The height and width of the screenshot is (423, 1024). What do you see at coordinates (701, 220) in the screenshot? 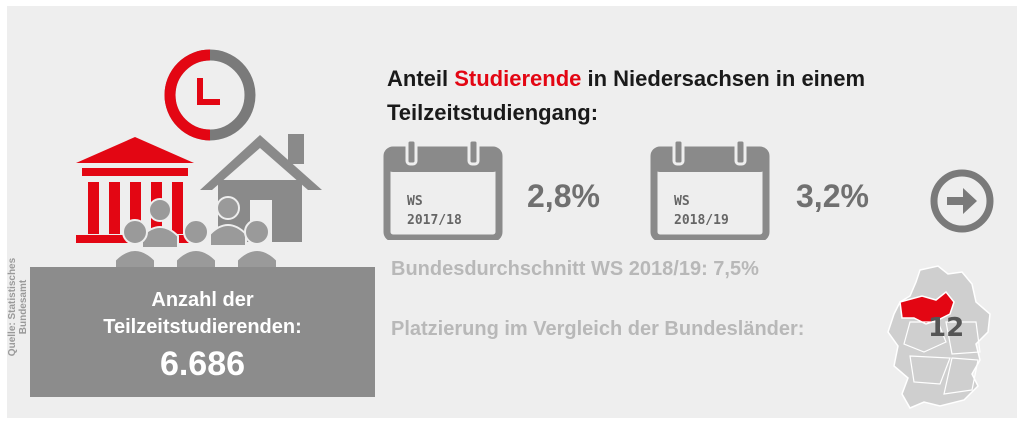
I see `calendar-label-line2: 2018/19` at bounding box center [701, 220].